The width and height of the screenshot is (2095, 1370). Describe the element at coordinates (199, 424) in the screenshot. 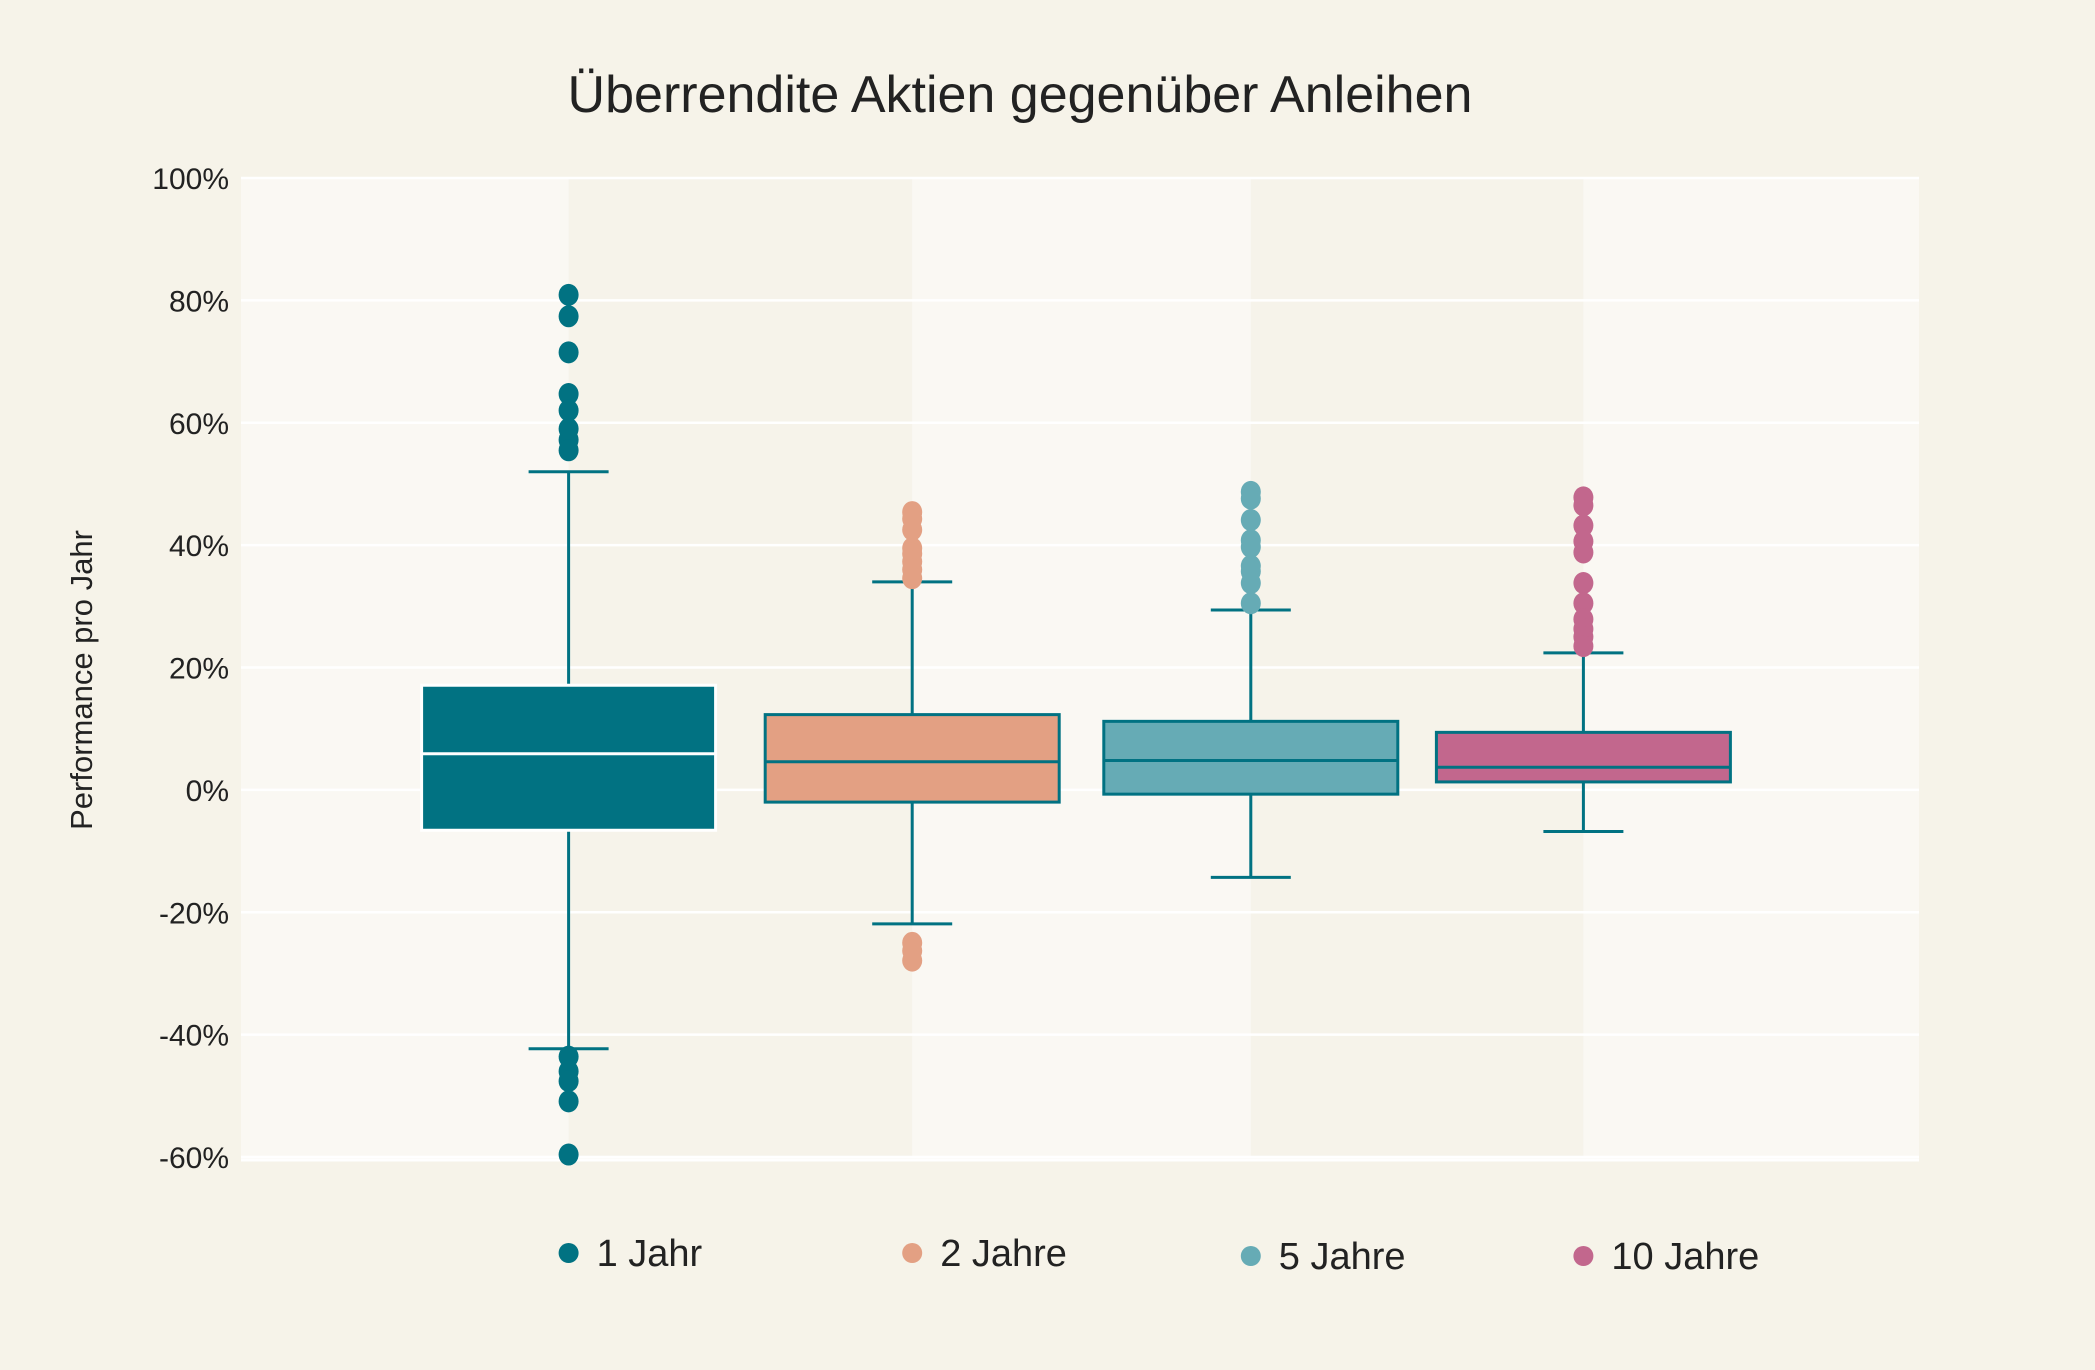

I see `y-tick-label: 60%` at that location.